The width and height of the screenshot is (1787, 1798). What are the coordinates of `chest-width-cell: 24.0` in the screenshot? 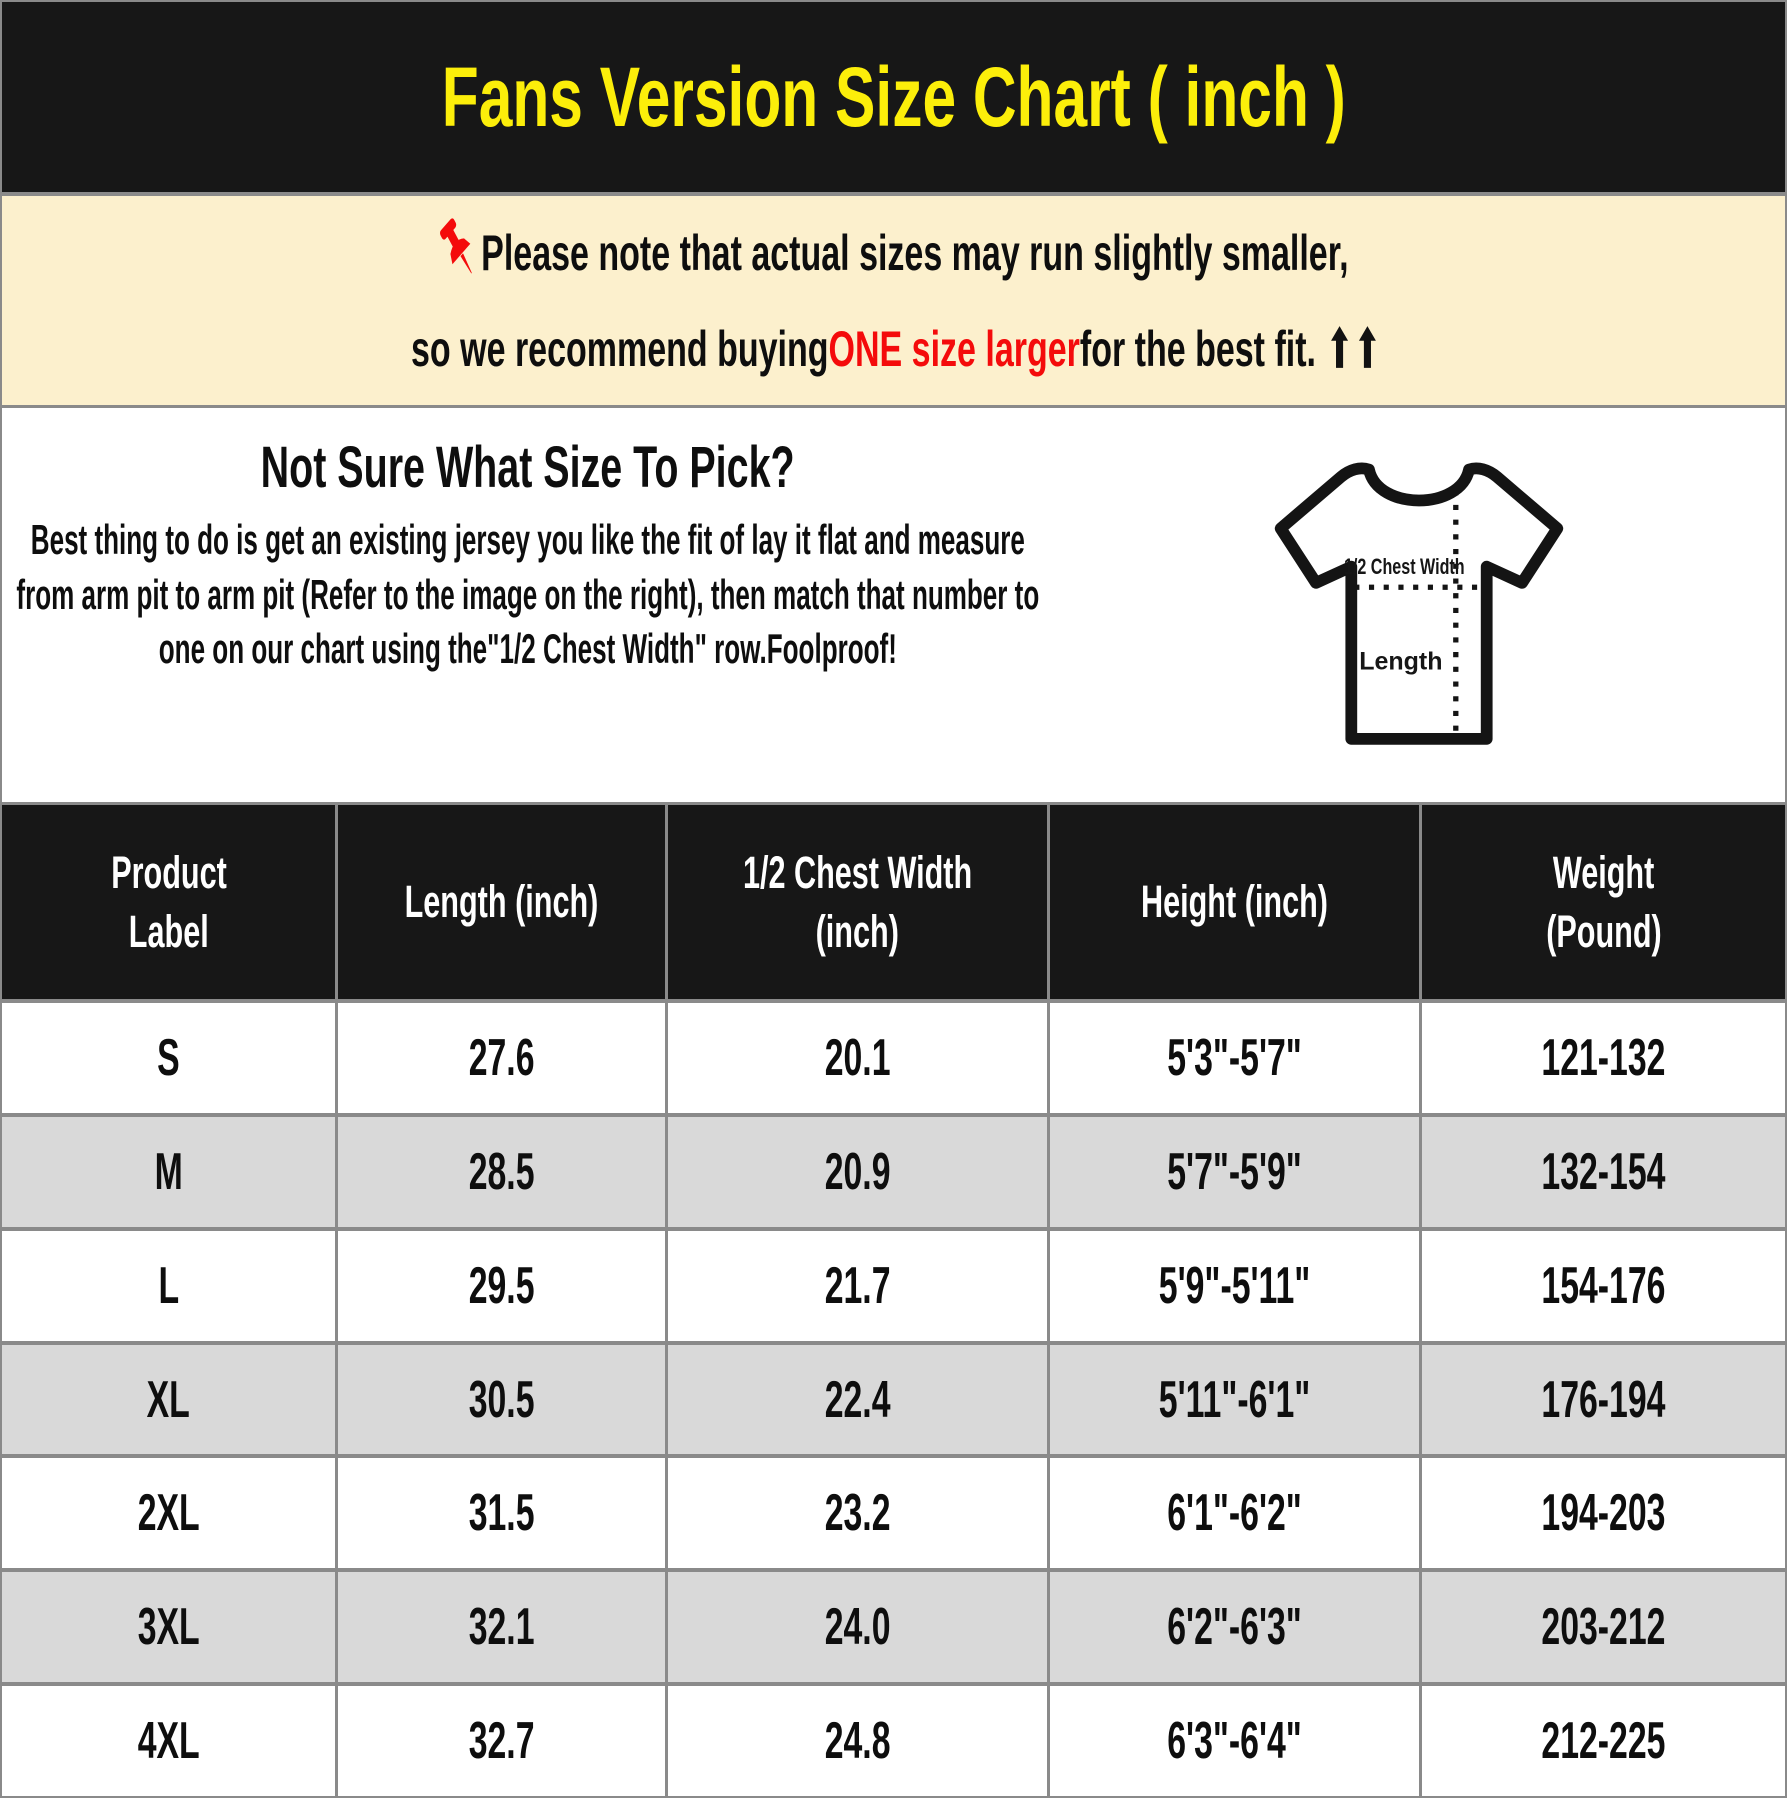 It's located at (856, 1627).